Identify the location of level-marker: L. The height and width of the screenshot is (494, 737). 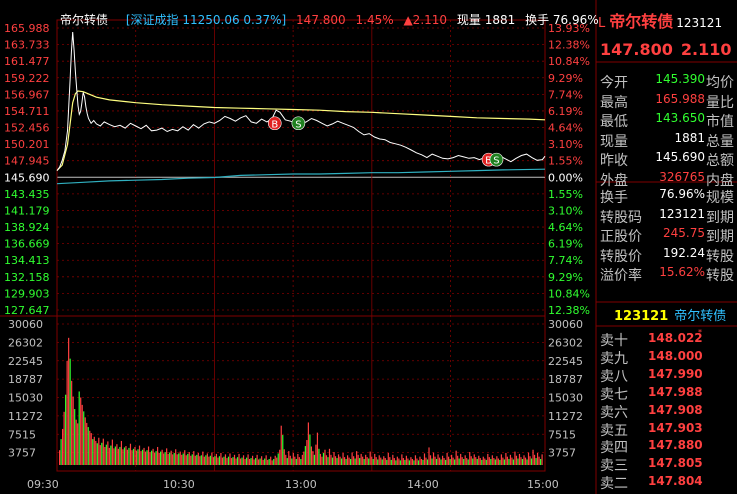
(602, 23).